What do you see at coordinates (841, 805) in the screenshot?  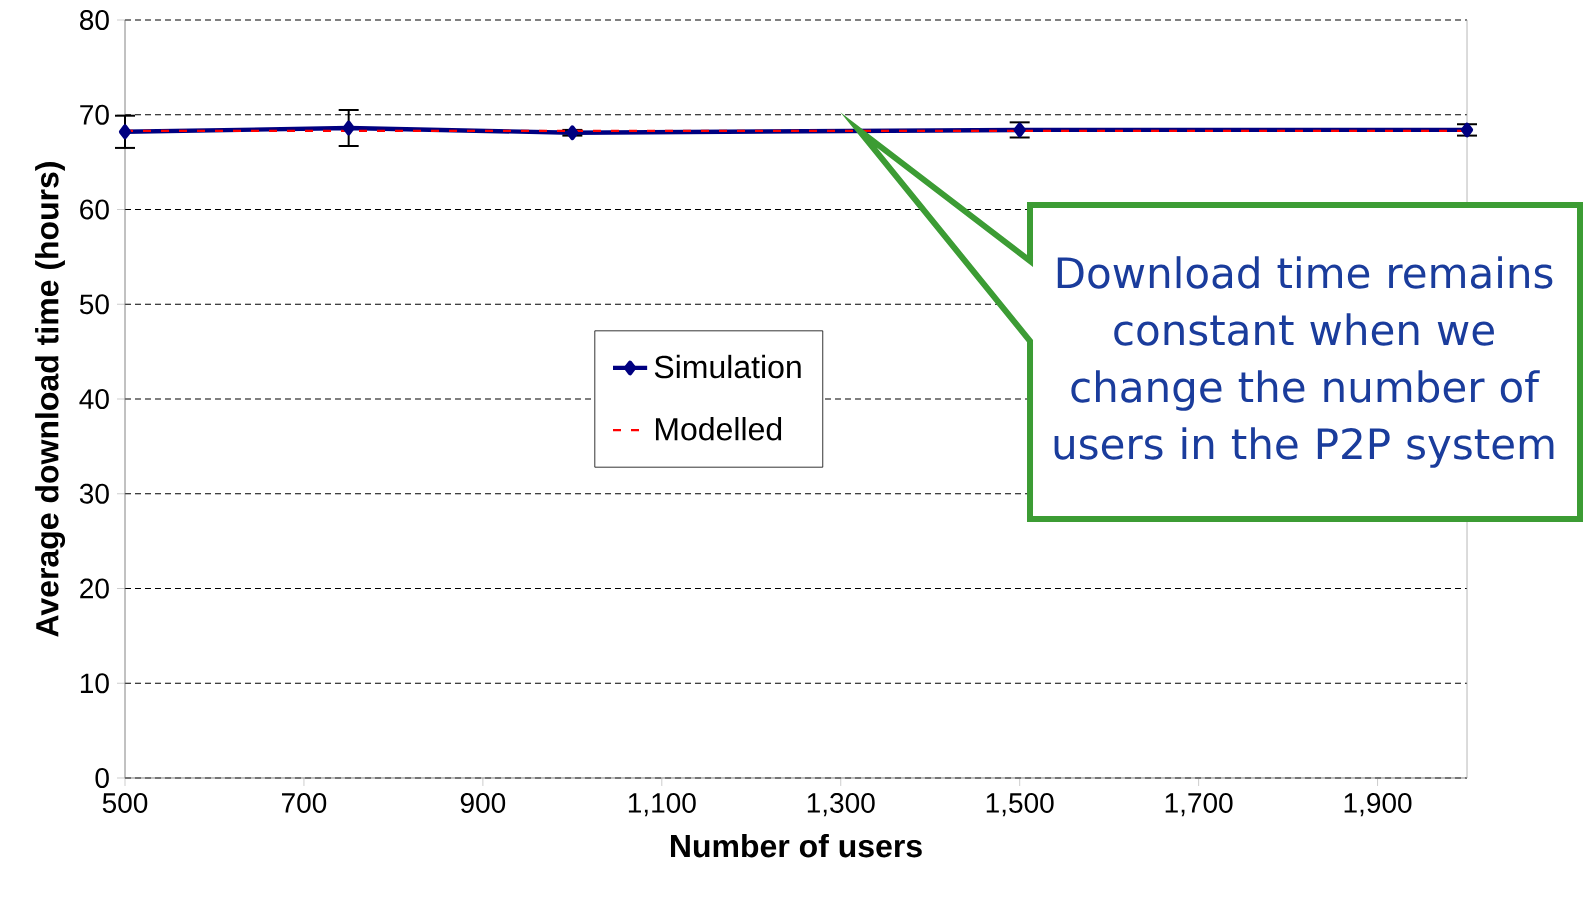 I see `x-tick-label: 1,300` at bounding box center [841, 805].